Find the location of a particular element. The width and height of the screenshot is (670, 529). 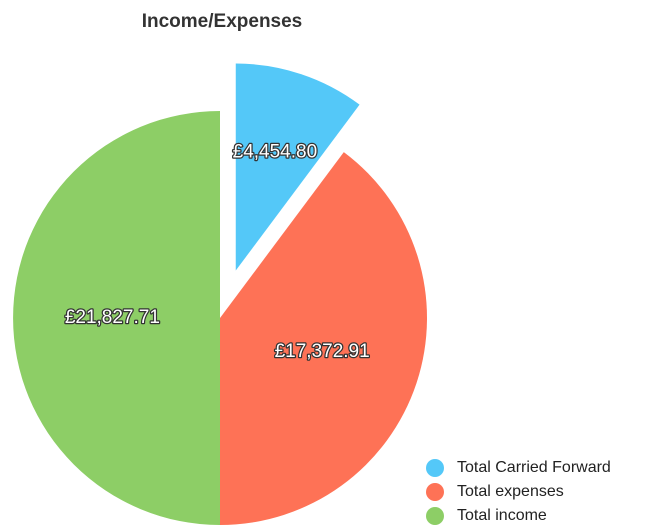

chart-title: Income/Expenses is located at coordinates (222, 21).